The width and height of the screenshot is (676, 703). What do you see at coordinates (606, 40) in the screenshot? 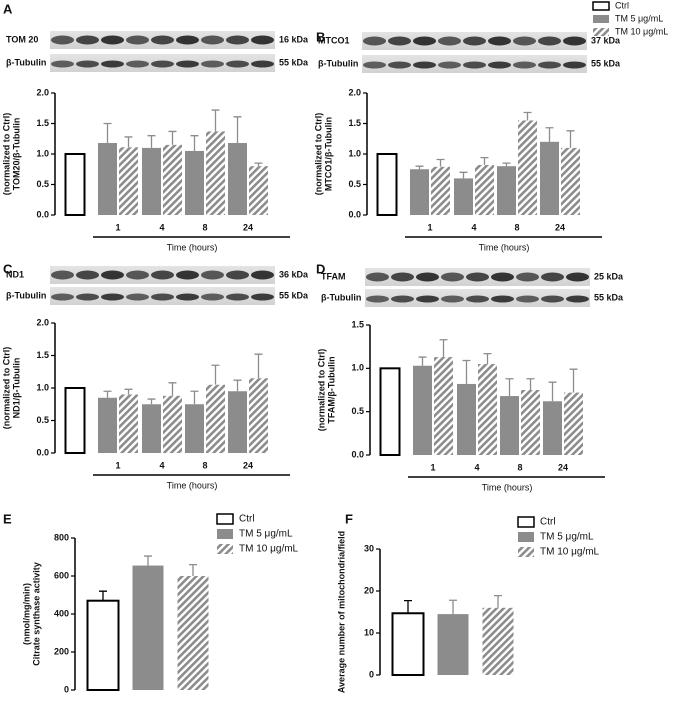
I see `blot-size: 37 kDa` at bounding box center [606, 40].